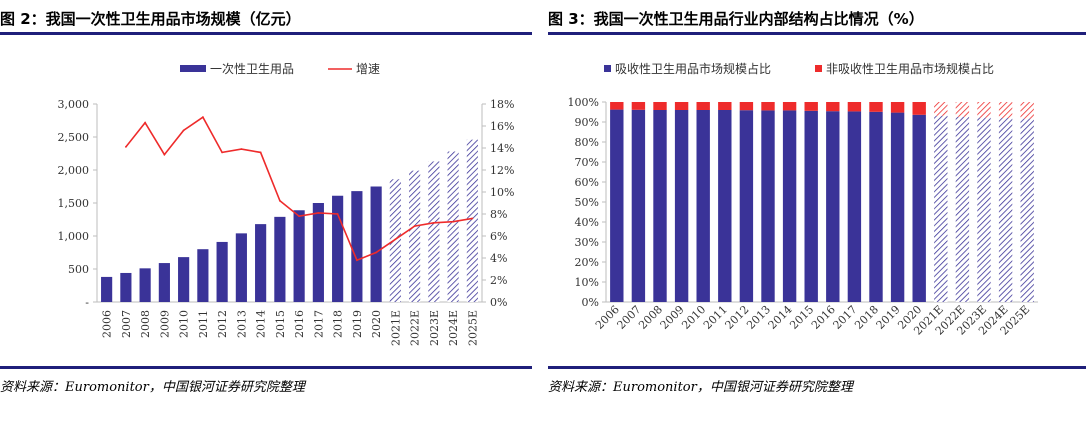  I want to click on x-tick-label-group: 2015, so click(280, 324).